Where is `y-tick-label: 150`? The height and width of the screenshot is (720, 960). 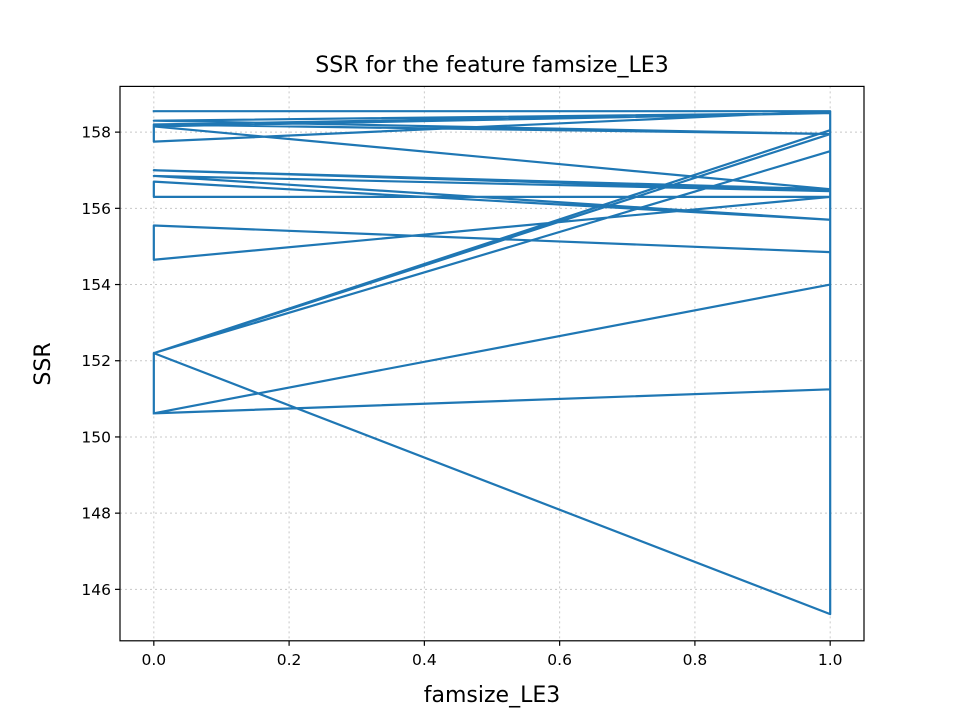
y-tick-label: 150 is located at coordinates (96, 437).